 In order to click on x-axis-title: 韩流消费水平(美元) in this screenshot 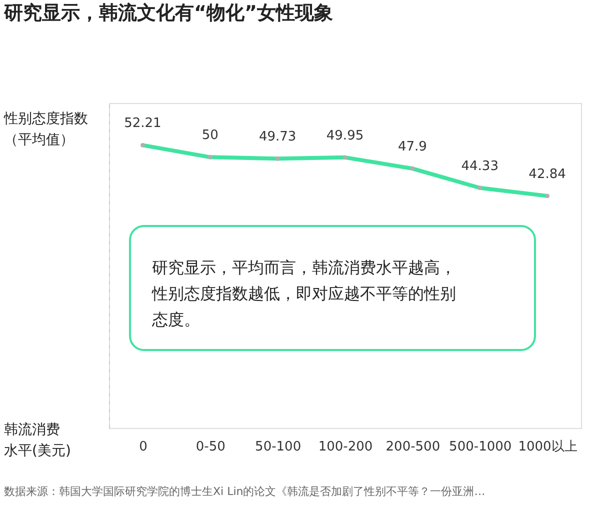, I will do `click(37, 440)`.